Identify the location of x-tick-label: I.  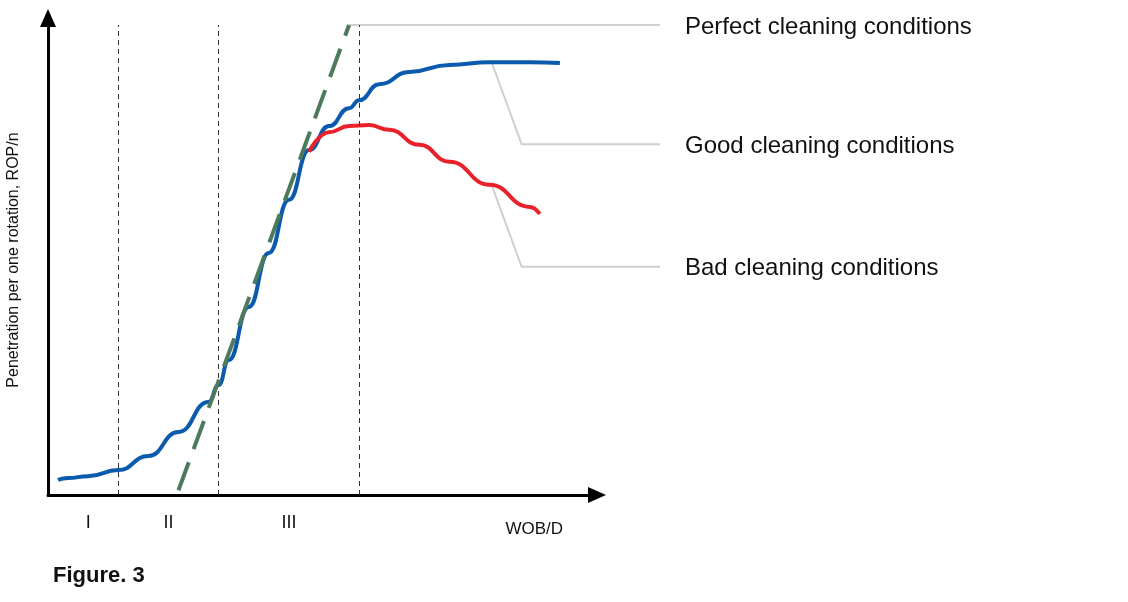
(88, 522).